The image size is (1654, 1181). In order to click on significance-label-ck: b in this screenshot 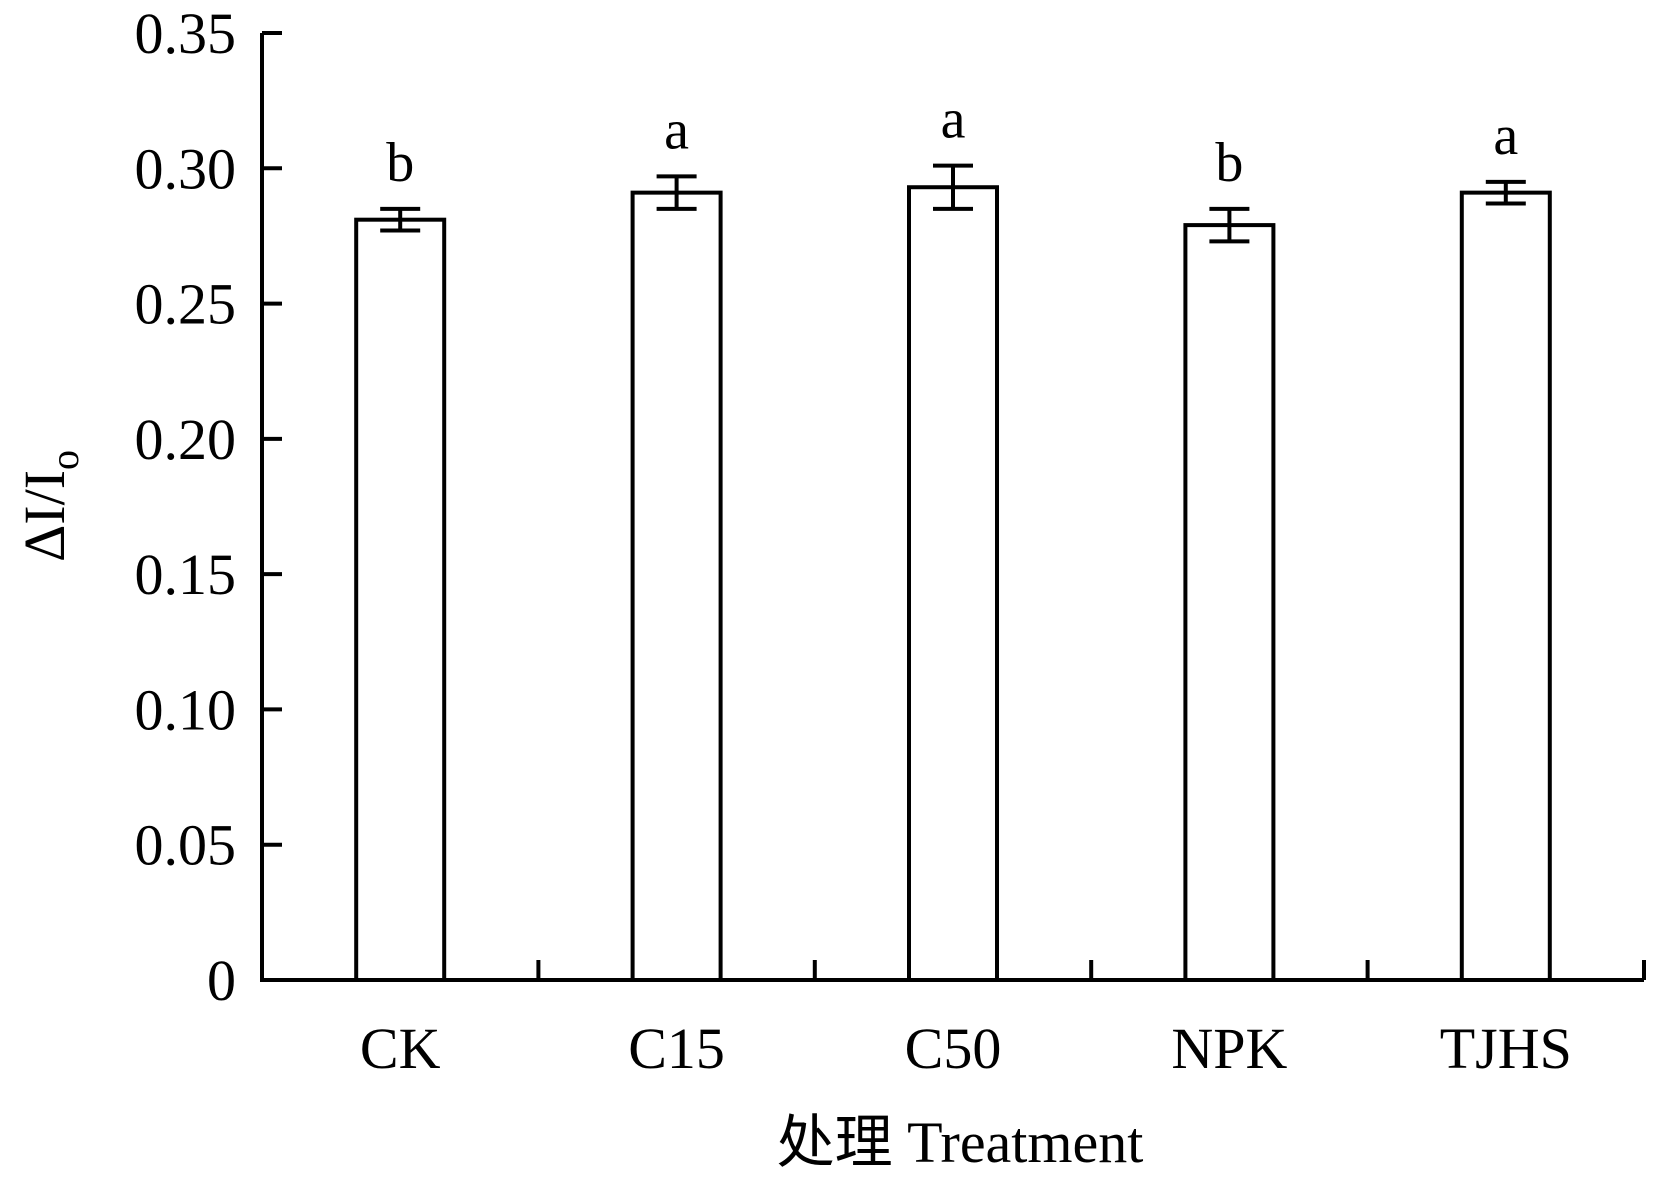, I will do `click(400, 163)`.